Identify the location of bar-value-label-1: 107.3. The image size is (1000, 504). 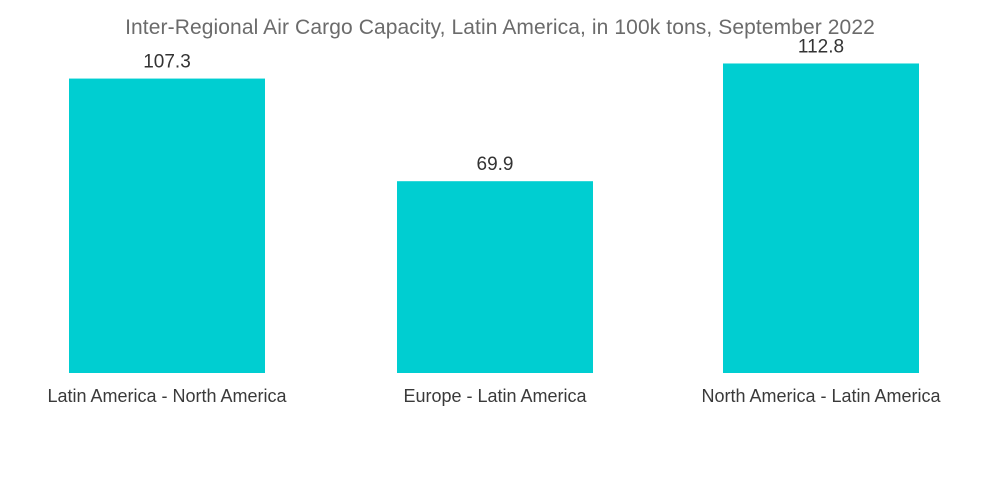
(167, 62).